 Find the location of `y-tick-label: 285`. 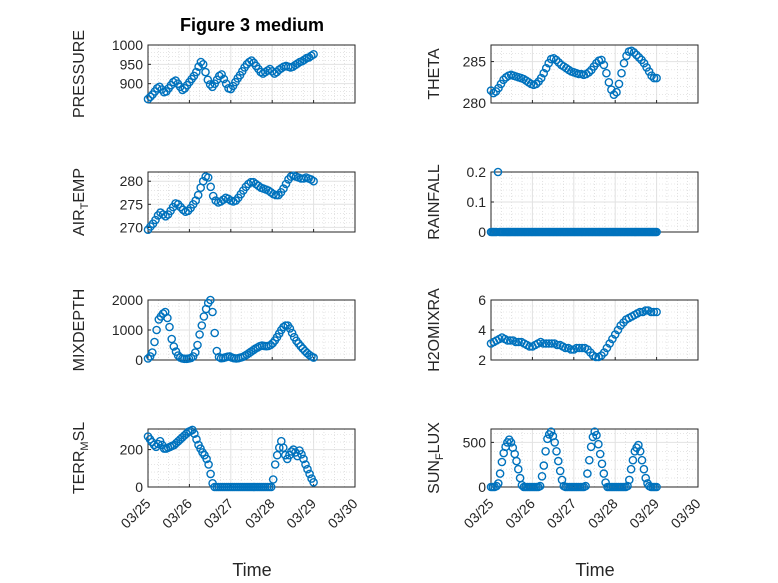

y-tick-label: 285 is located at coordinates (475, 62).